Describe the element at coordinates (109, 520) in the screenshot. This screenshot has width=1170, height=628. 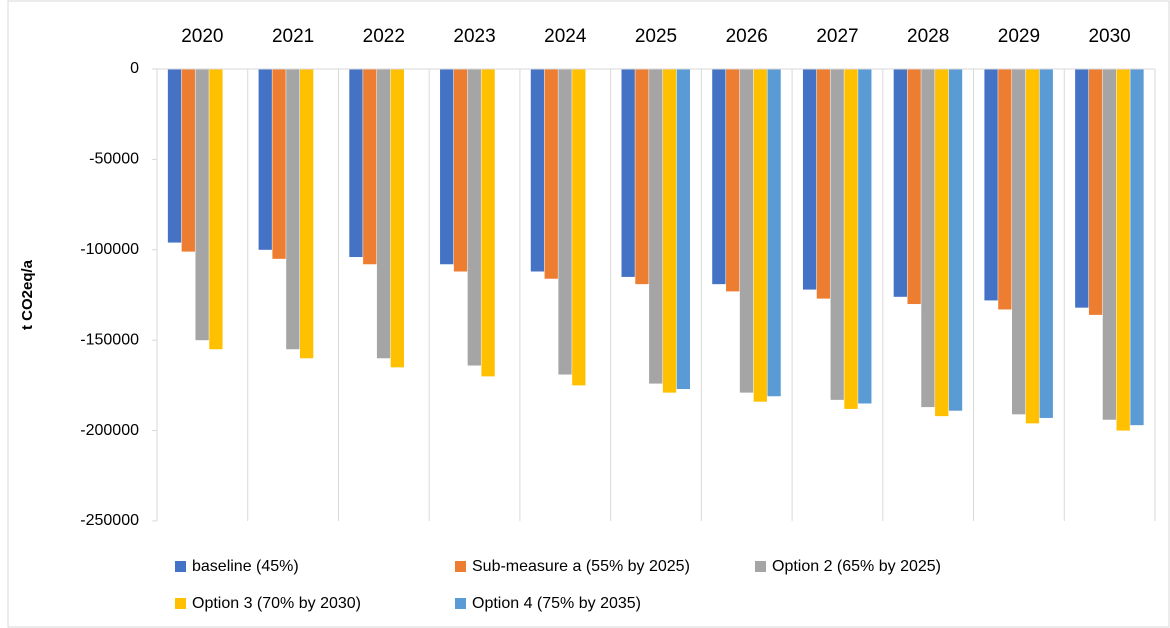
I see `y-tick-label: -250000` at that location.